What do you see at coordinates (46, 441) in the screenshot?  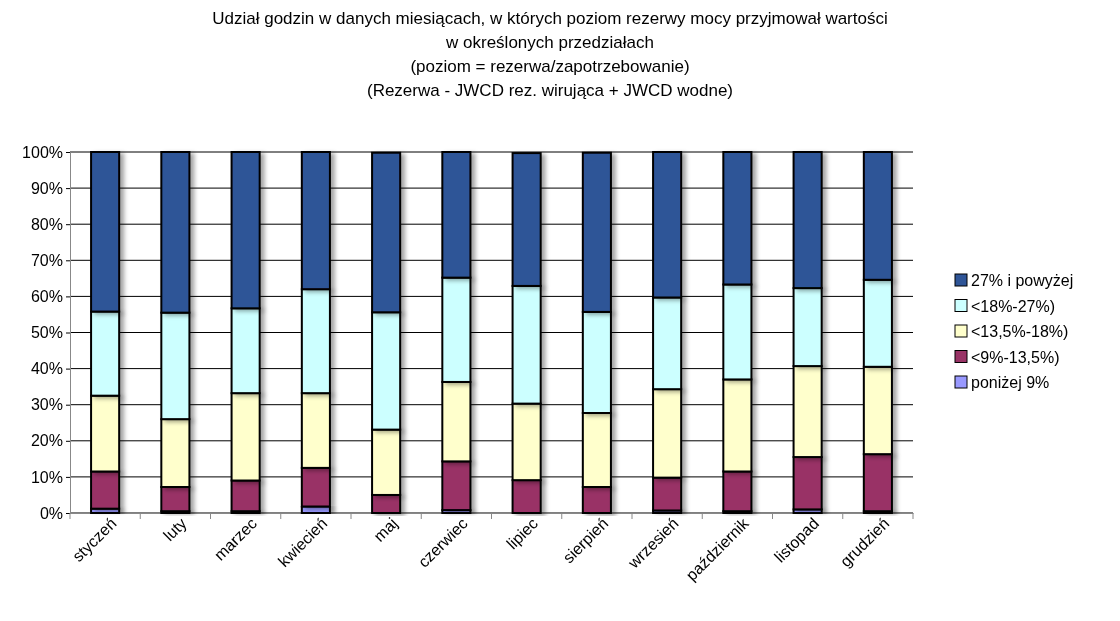 I see `y-tick-label: 20%` at bounding box center [46, 441].